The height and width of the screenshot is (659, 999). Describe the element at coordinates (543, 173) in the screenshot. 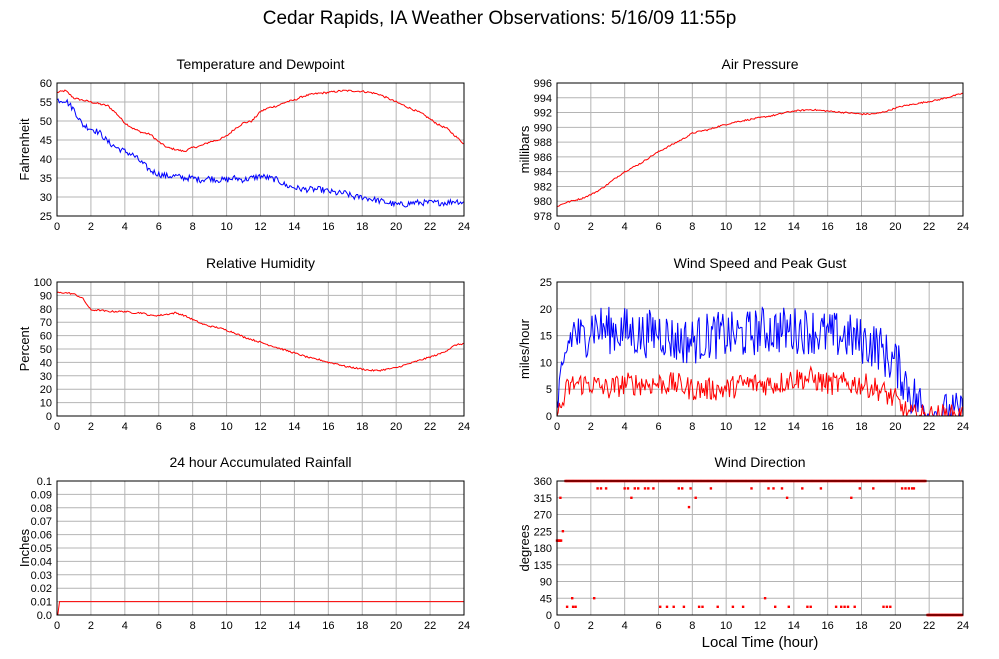

I see `y-tick-label: 984` at that location.